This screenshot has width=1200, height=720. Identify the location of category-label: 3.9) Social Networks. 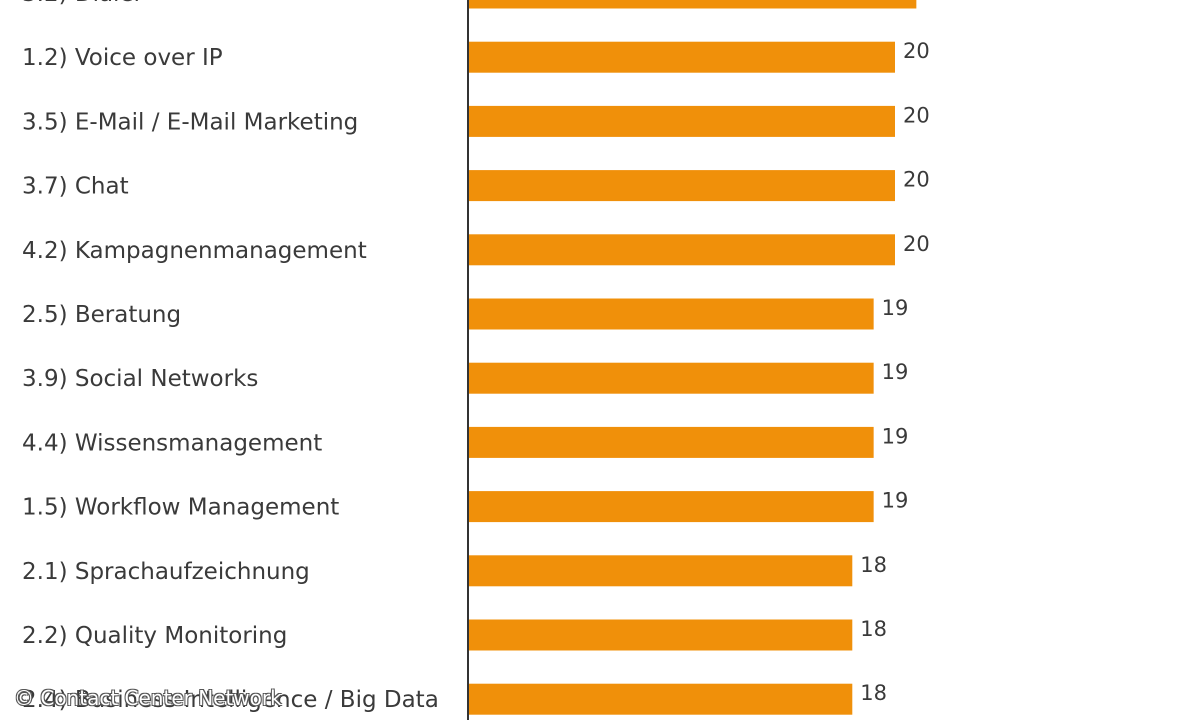
(140, 379).